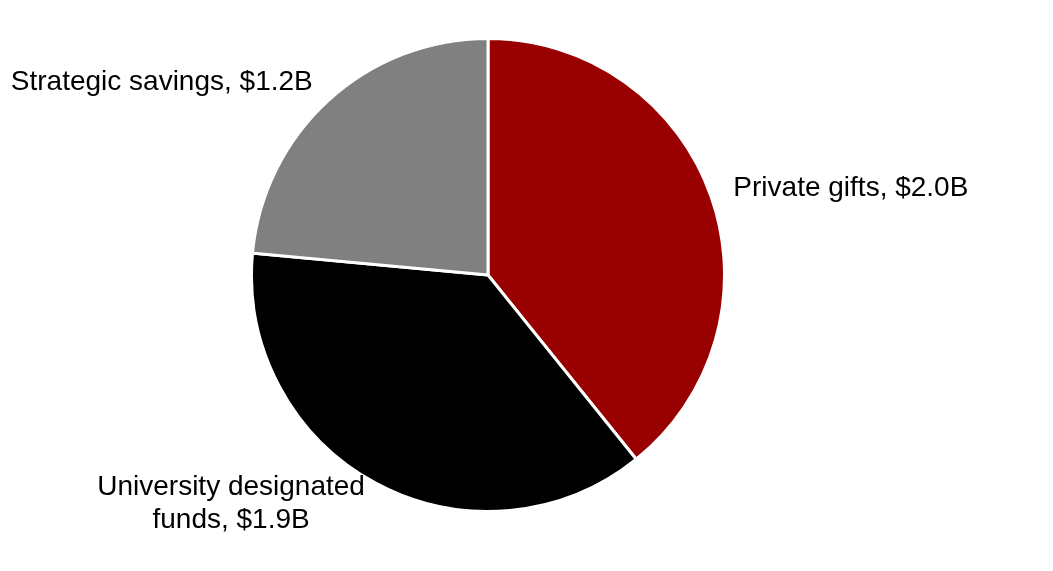  I want to click on slice-label: Strategic savings, $1.2B, so click(161, 81).